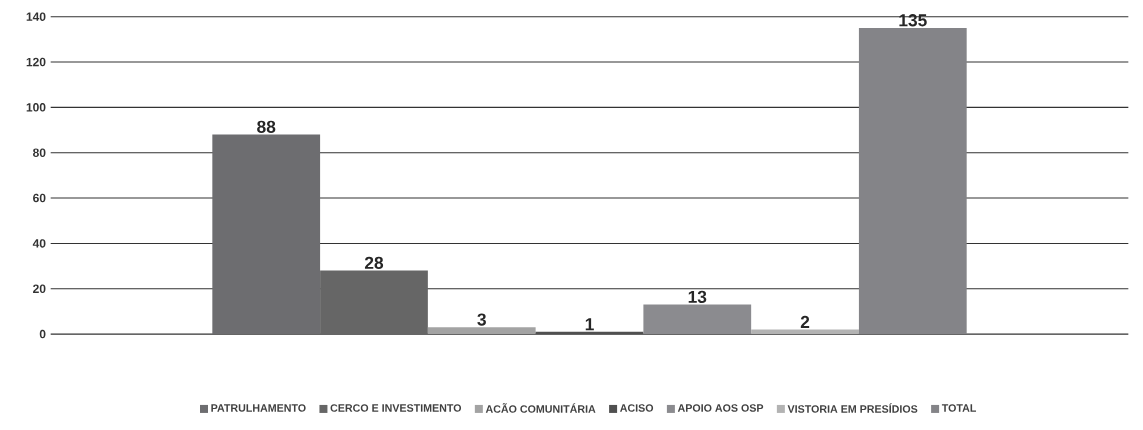 The image size is (1143, 430). What do you see at coordinates (540, 408) in the screenshot?
I see `legend-label: ACÃO COMUNITÁRIA` at bounding box center [540, 408].